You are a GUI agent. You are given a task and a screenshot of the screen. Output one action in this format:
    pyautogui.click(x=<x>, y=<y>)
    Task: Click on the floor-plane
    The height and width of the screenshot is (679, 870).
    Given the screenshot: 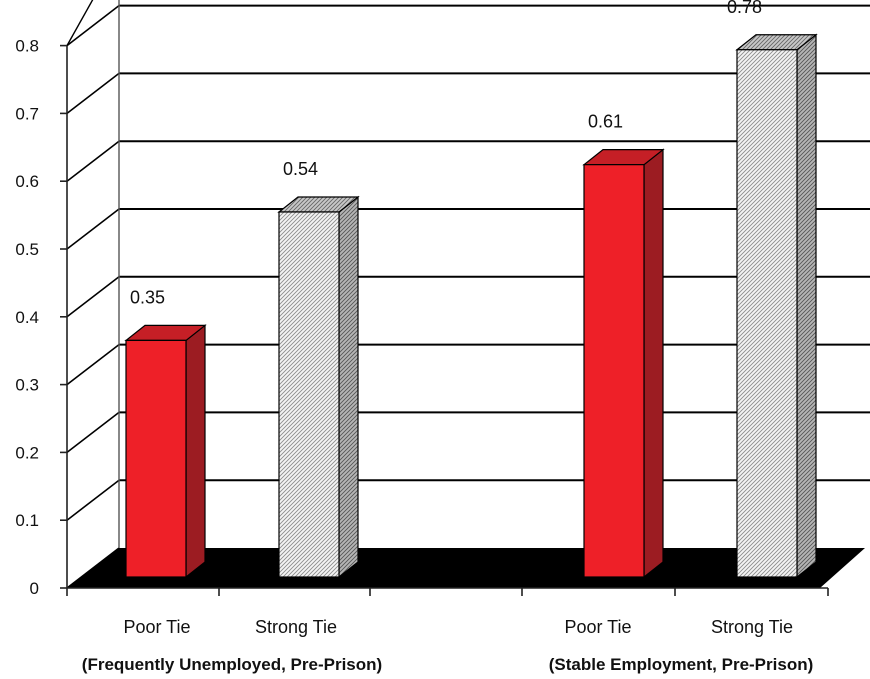 What is the action you would take?
    pyautogui.click(x=466, y=568)
    